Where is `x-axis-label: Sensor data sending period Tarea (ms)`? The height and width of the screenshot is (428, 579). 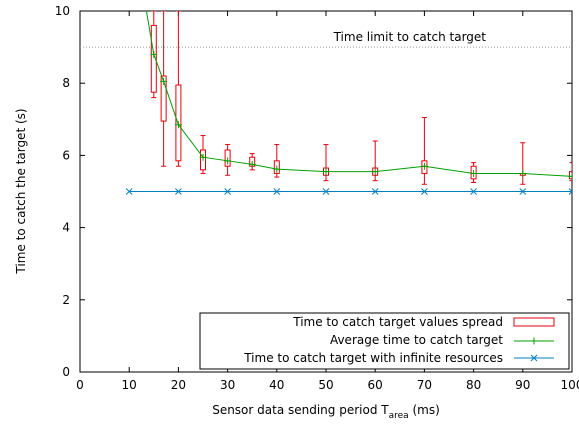 x-axis-label: Sensor data sending period Tarea (ms) is located at coordinates (326, 412).